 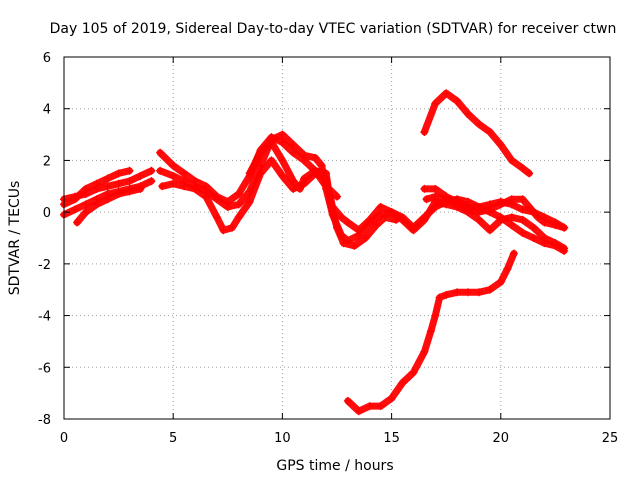 I want to click on series-band, so click(x=363, y=205).